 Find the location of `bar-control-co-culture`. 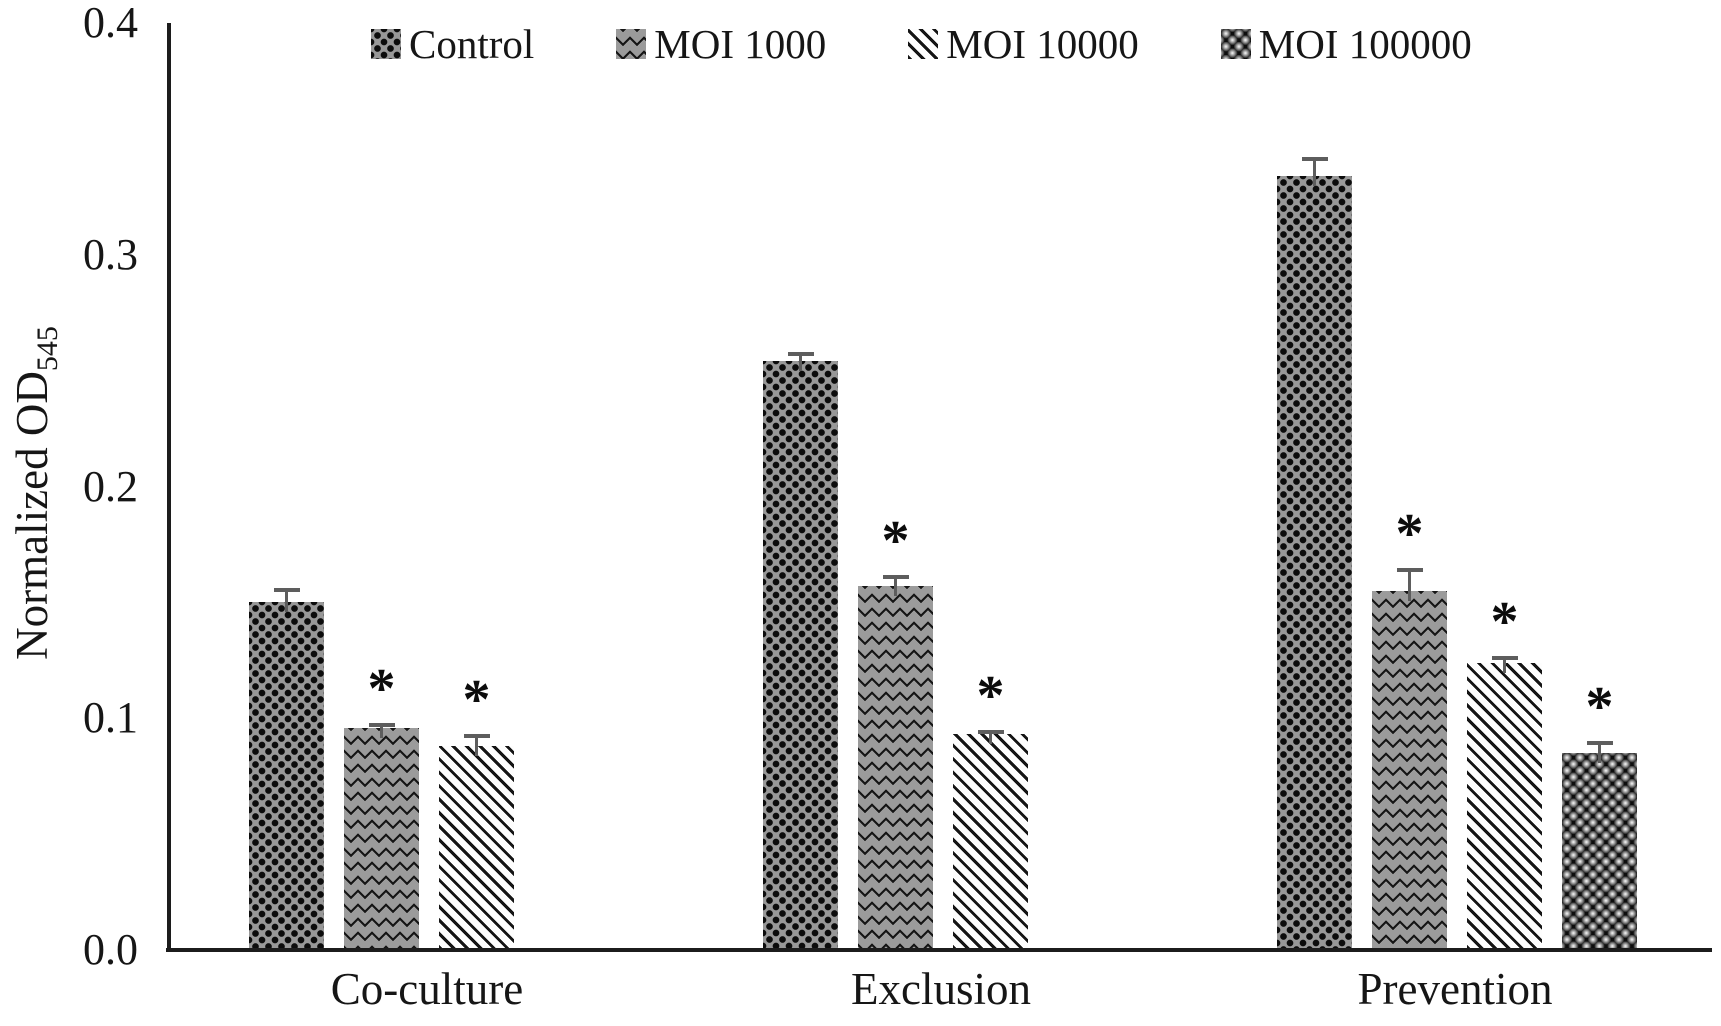

bar-control-co-culture is located at coordinates (286, 775).